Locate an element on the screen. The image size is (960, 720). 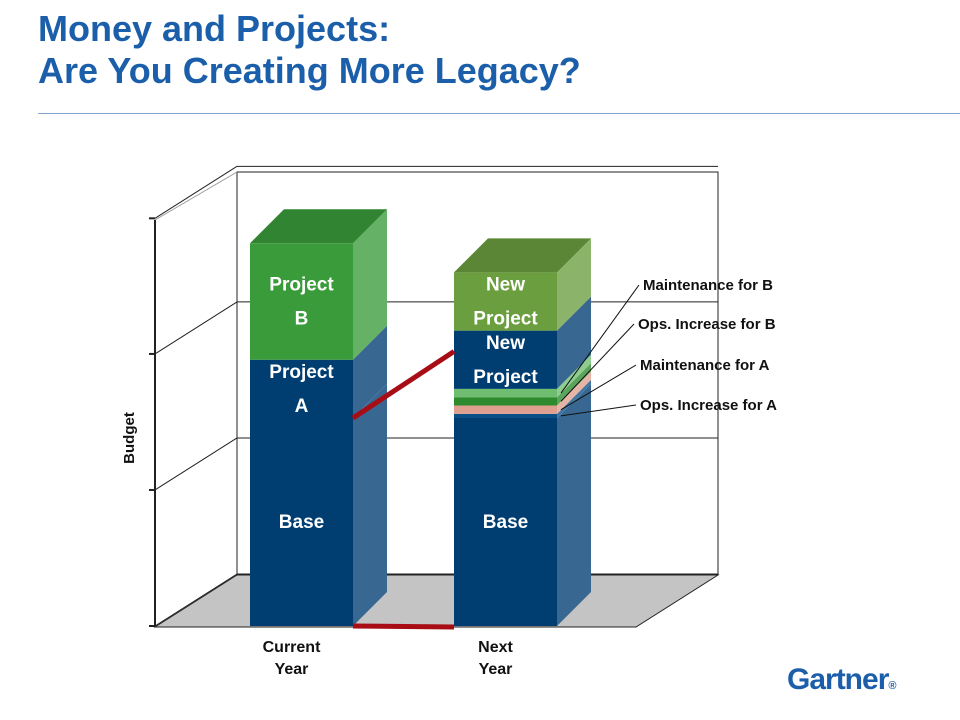
gartner-logo: Gartner® is located at coordinates (842, 679).